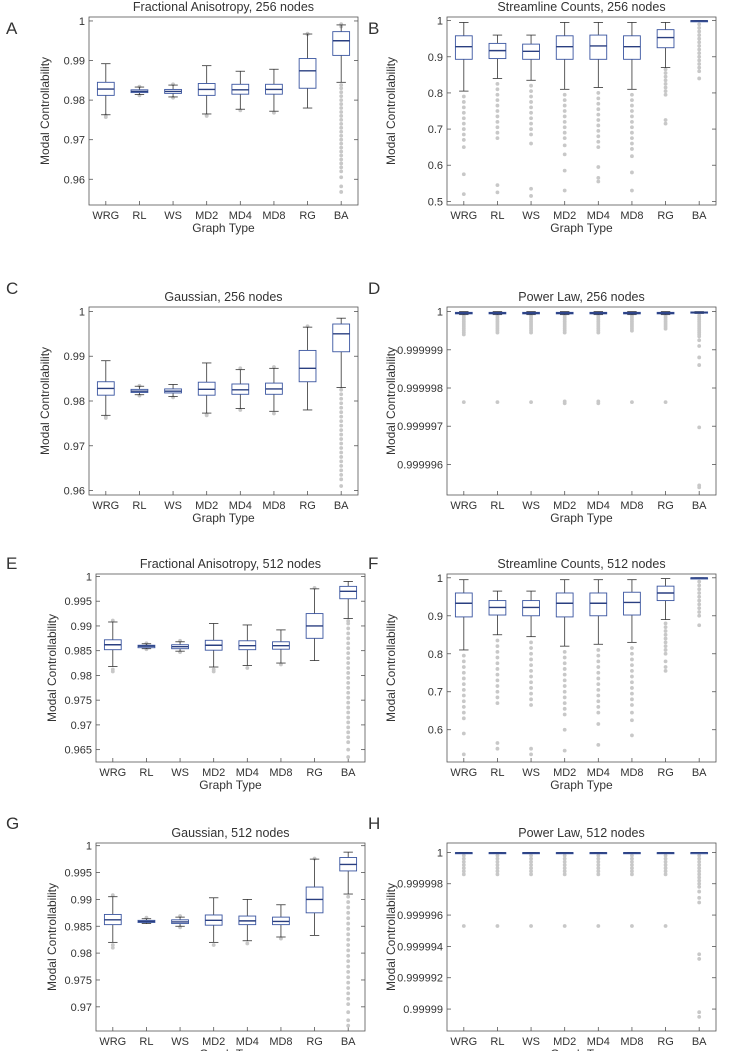  What do you see at coordinates (341, 108) in the screenshot?
I see `box-ba` at bounding box center [341, 108].